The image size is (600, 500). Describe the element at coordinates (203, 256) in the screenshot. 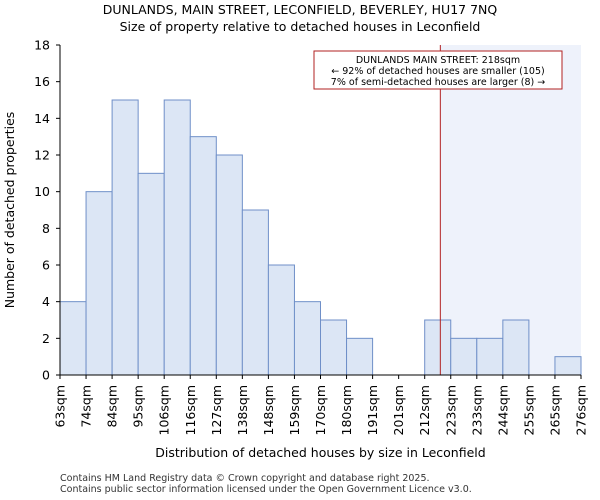

I see `bar-116sqm` at that location.